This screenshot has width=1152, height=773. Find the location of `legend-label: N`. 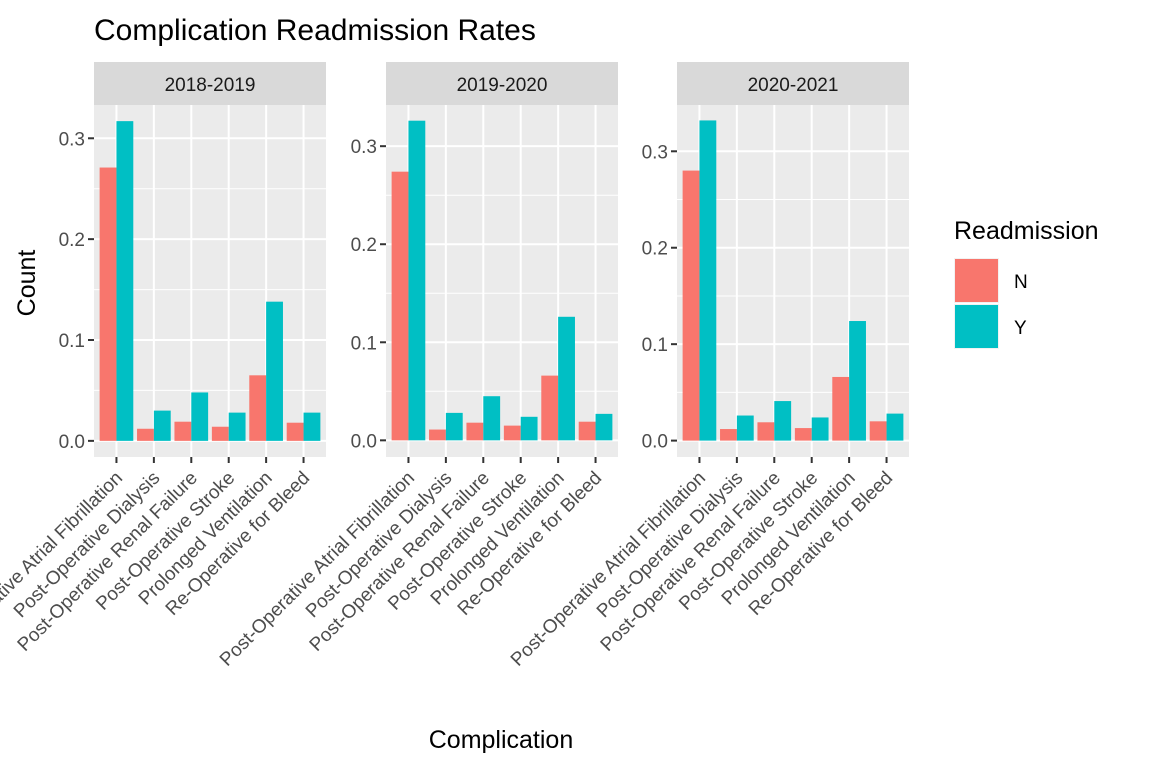

legend-label: N is located at coordinates (1021, 282).